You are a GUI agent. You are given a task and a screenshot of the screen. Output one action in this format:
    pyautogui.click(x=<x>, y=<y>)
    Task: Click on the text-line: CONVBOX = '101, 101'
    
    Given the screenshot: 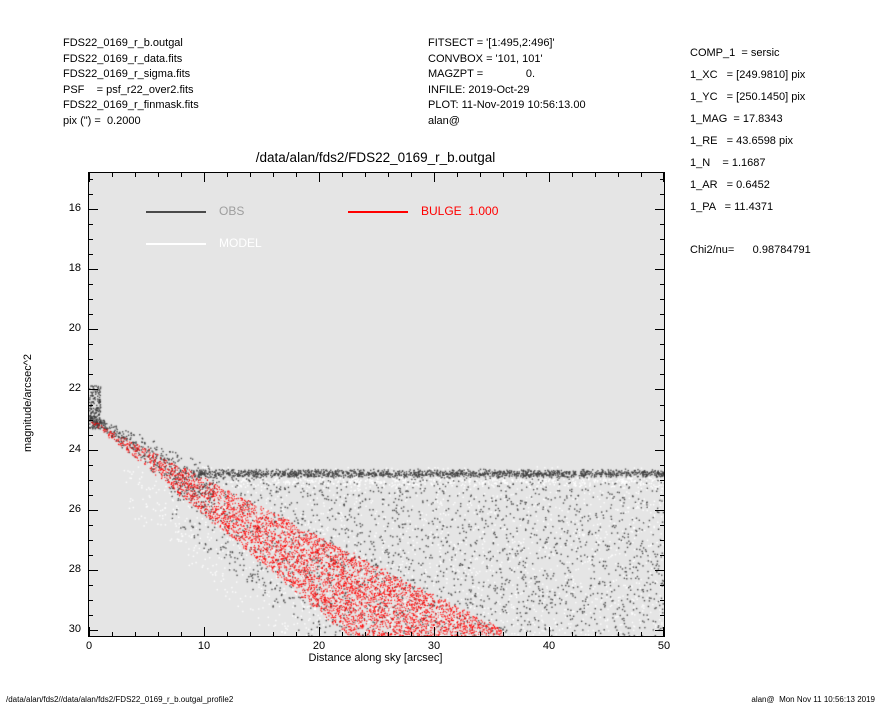 What is the action you would take?
    pyautogui.click(x=485, y=58)
    